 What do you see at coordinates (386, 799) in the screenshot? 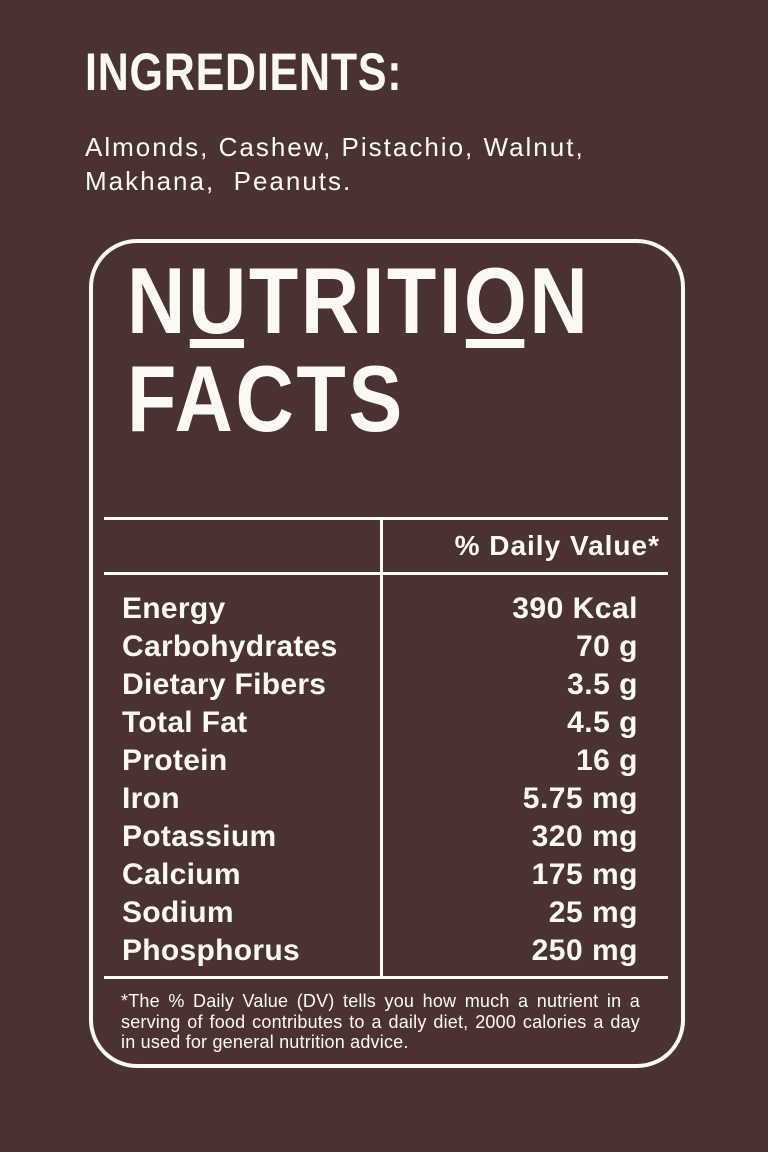
I see `table-row: Iron 5.75 mg` at bounding box center [386, 799].